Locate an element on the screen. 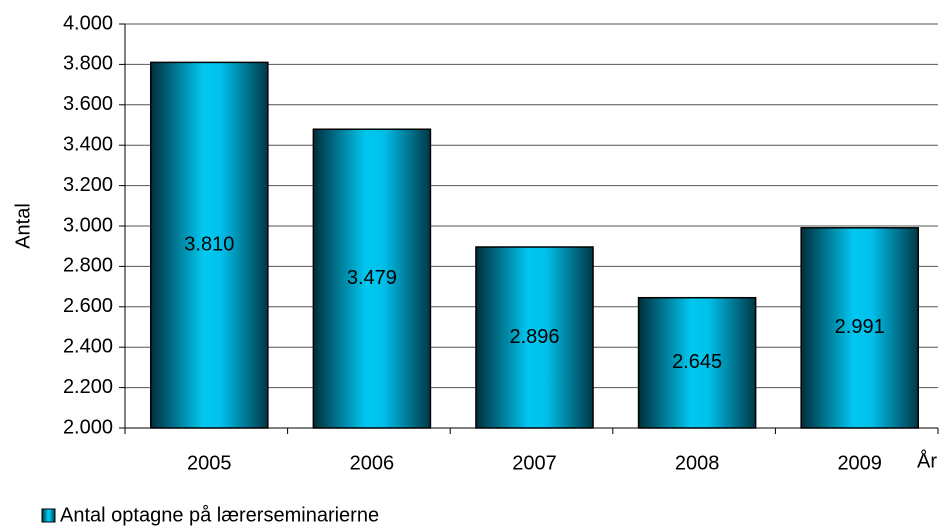 This screenshot has width=940, height=529. x-axis-label: År is located at coordinates (927, 460).